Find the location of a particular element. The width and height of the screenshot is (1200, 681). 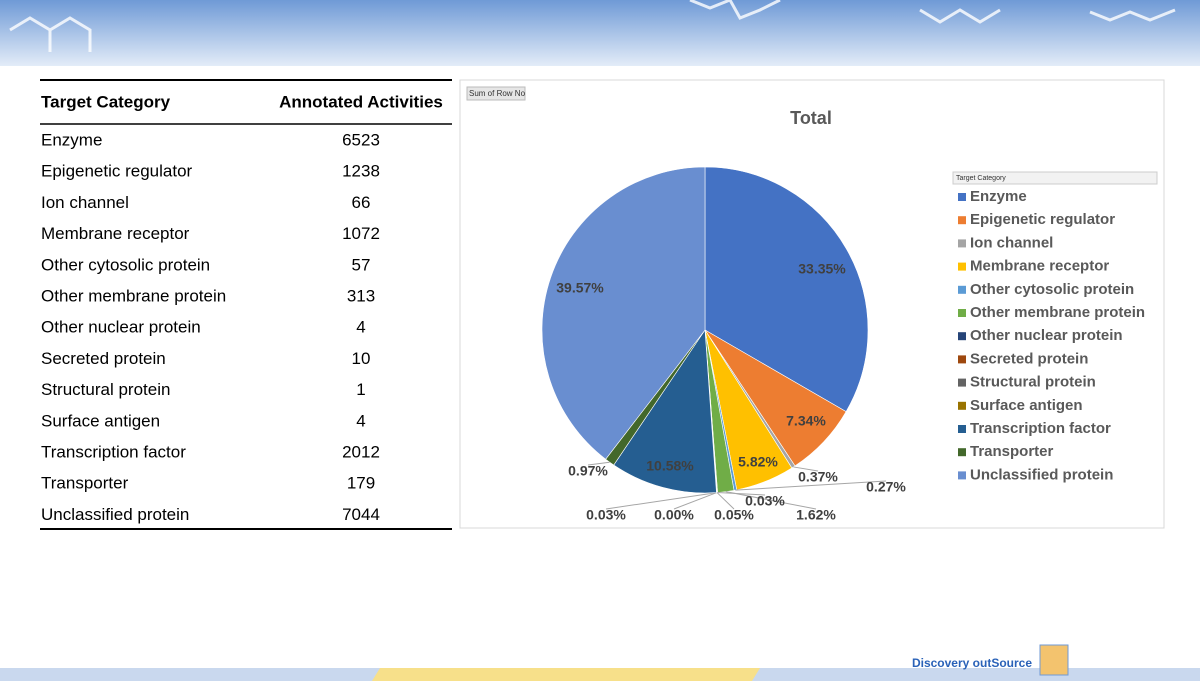

legend-label: Ion channel is located at coordinates (1011, 242).